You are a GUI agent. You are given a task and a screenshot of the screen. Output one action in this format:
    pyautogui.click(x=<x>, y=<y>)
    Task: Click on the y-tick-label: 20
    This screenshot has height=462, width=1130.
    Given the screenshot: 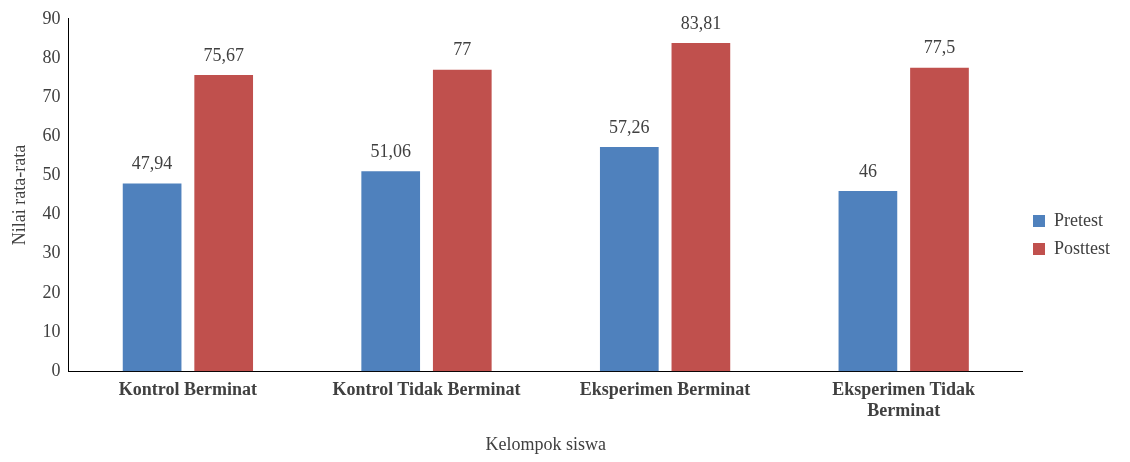 What is the action you would take?
    pyautogui.click(x=51, y=291)
    